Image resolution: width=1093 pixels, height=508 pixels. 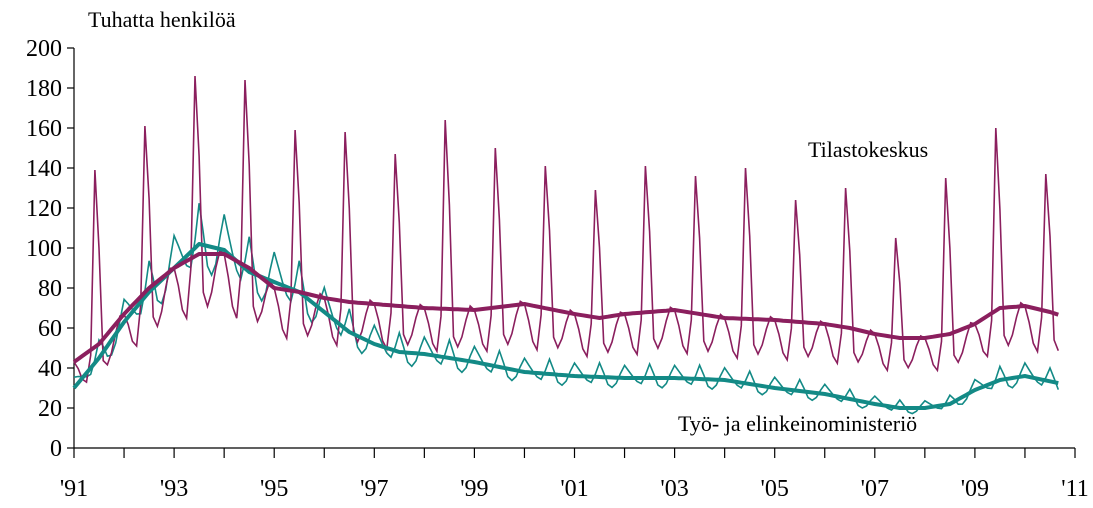 What do you see at coordinates (797, 423) in the screenshot?
I see `tem-series-label: Työ- ja elinkeinoministeriö` at bounding box center [797, 423].